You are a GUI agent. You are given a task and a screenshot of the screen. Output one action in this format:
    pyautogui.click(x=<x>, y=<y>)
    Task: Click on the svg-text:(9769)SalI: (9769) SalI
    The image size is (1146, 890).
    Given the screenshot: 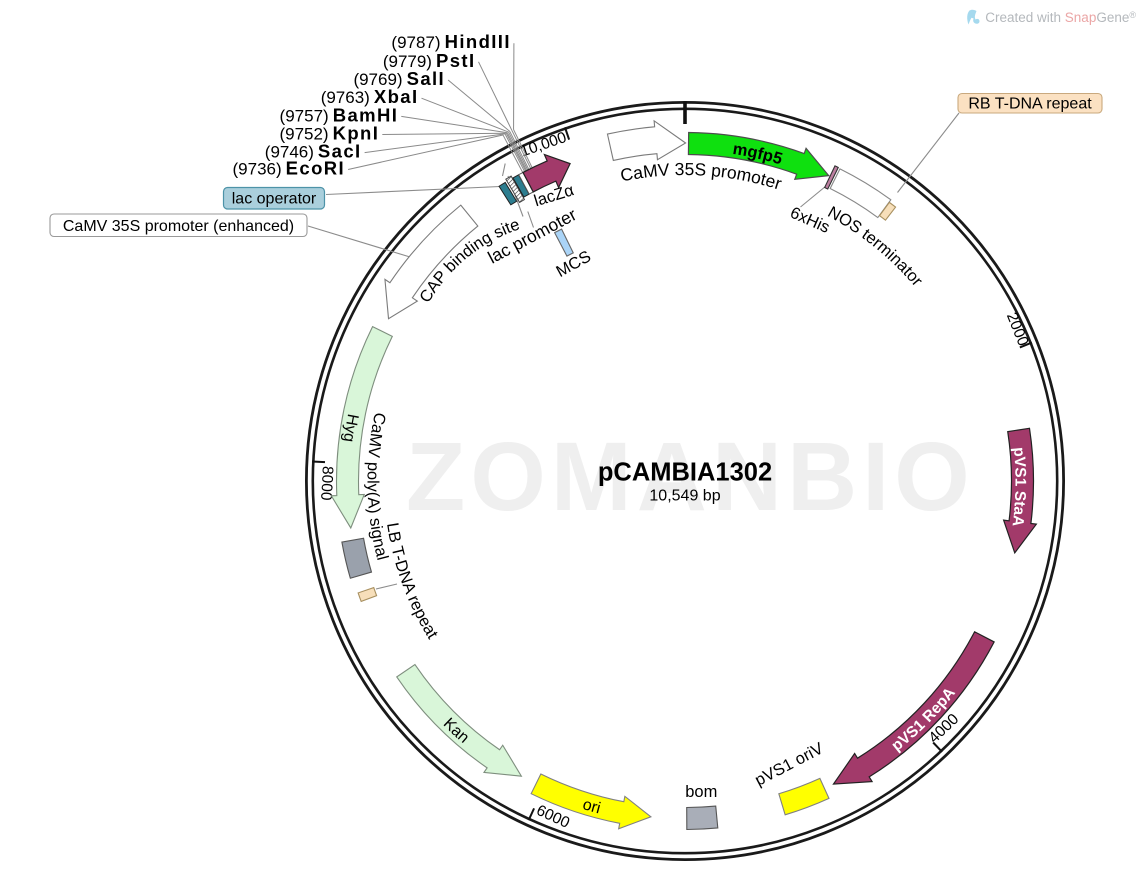 What is the action you would take?
    pyautogui.click(x=399, y=78)
    